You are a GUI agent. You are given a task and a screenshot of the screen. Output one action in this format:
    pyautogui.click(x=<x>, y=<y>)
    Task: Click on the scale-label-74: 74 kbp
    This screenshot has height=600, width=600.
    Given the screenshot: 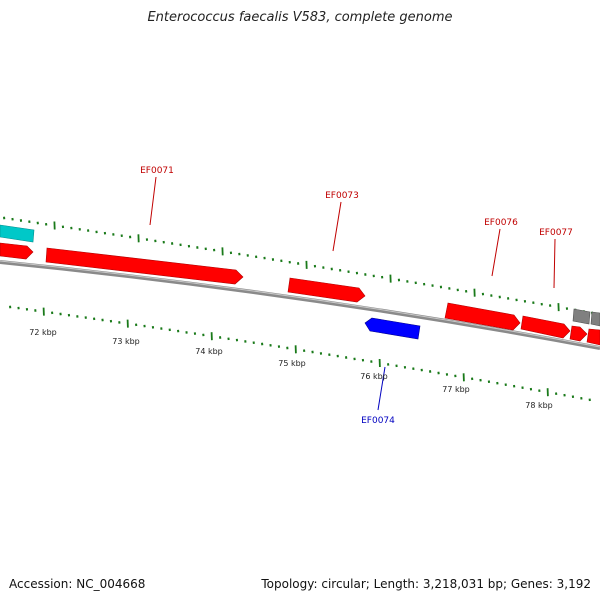 What is the action you would take?
    pyautogui.click(x=209, y=351)
    